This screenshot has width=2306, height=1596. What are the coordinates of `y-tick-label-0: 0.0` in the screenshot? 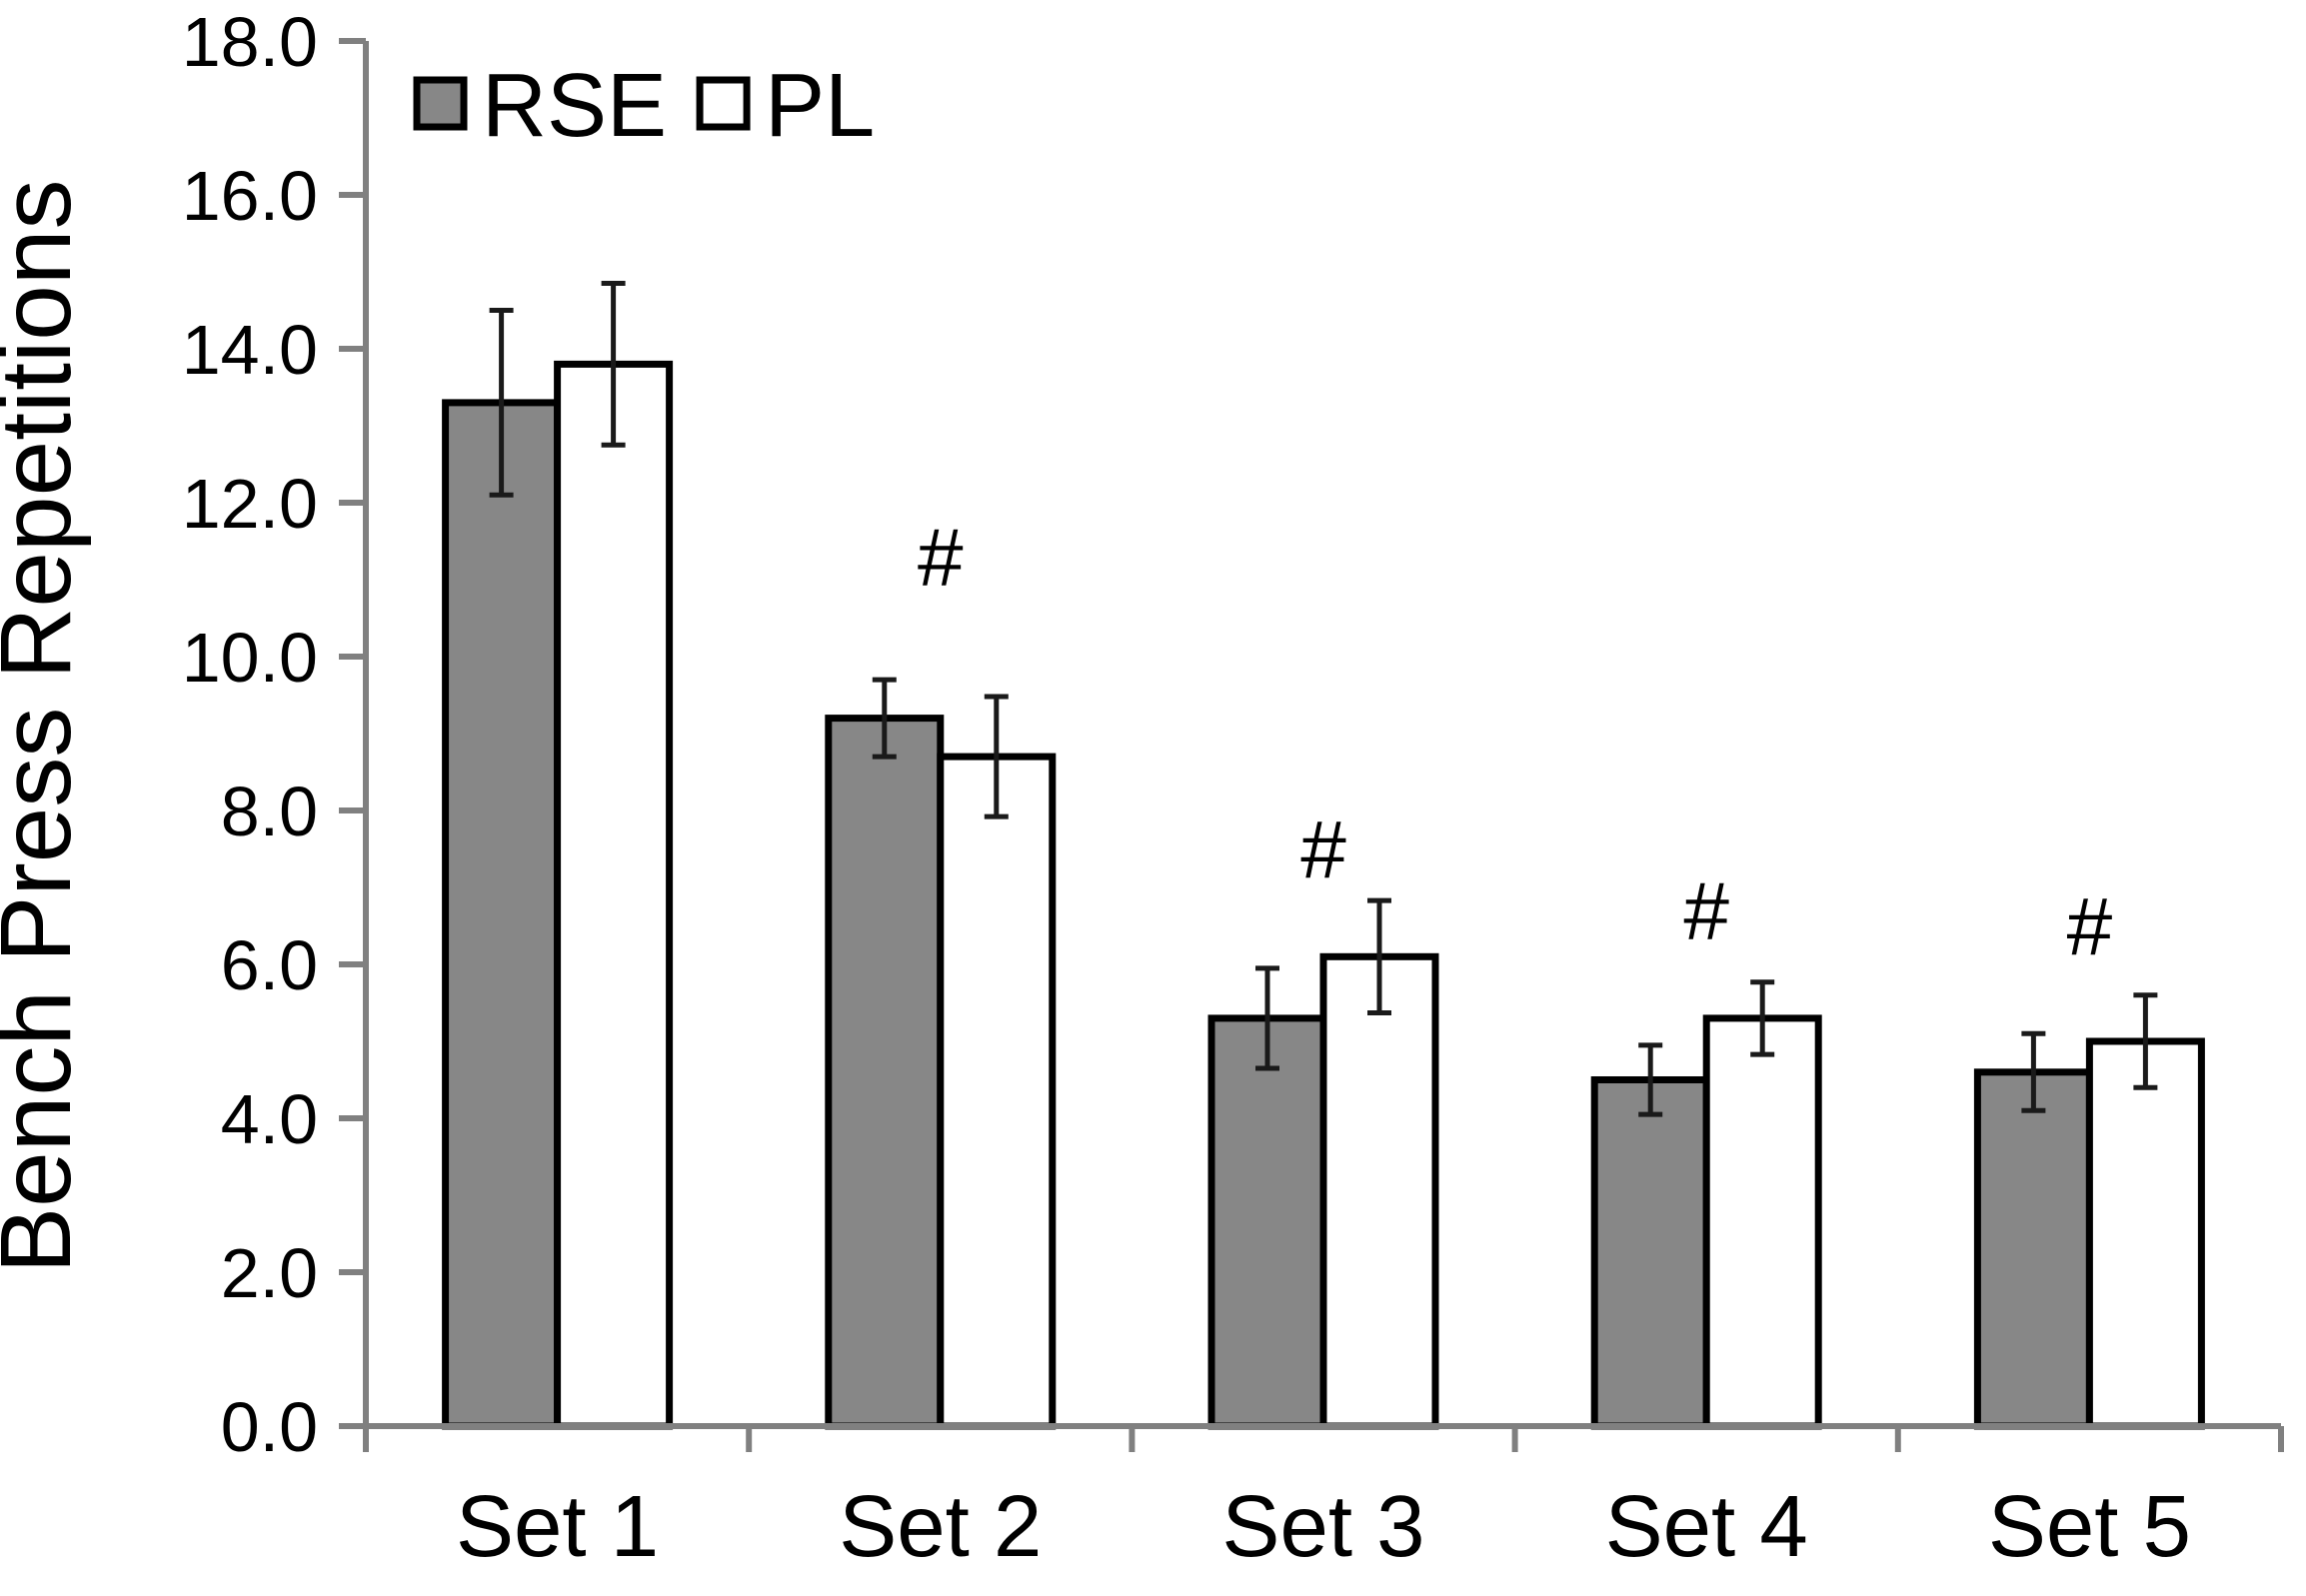 It's located at (270, 1427).